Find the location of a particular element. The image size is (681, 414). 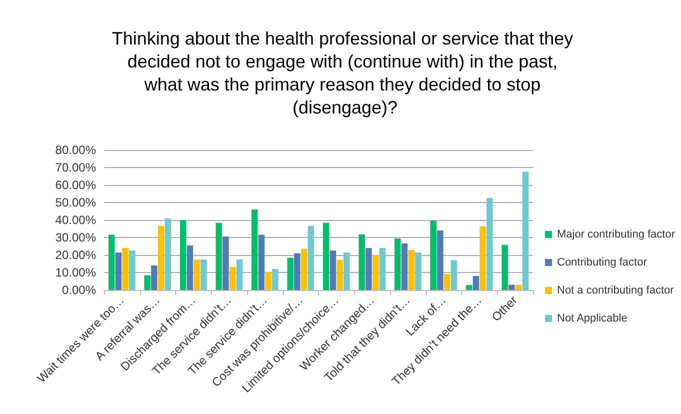

y-tick-label: 60.00% is located at coordinates (75, 185).